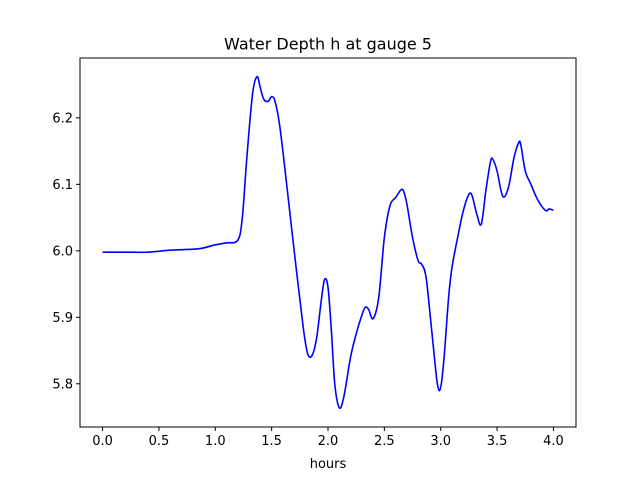  I want to click on x-tick-label: 2.0, so click(328, 441).